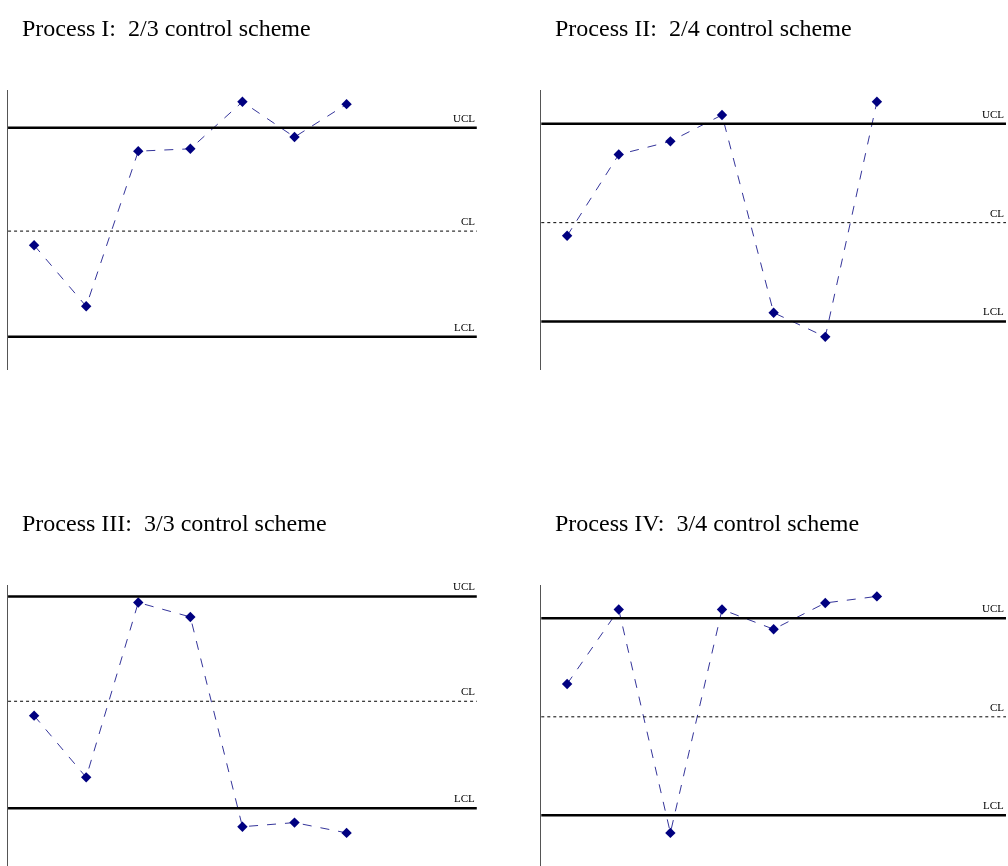 The image size is (1008, 866). Describe the element at coordinates (166, 28) in the screenshot. I see `chart-title: Process I: 2/3 control scheme` at that location.